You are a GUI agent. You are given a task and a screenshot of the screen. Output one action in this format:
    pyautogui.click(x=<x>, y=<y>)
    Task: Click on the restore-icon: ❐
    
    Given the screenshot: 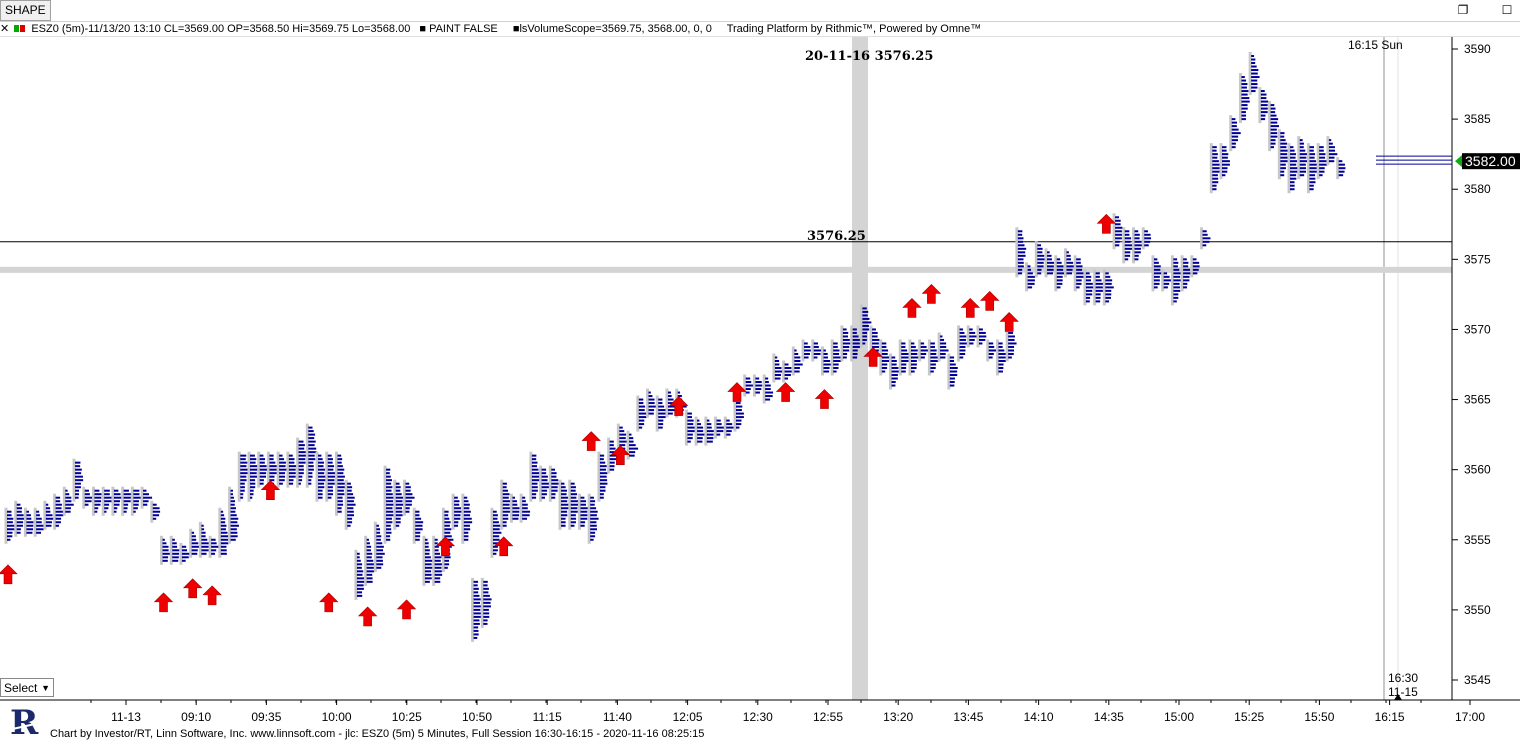 What is the action you would take?
    pyautogui.click(x=1463, y=10)
    